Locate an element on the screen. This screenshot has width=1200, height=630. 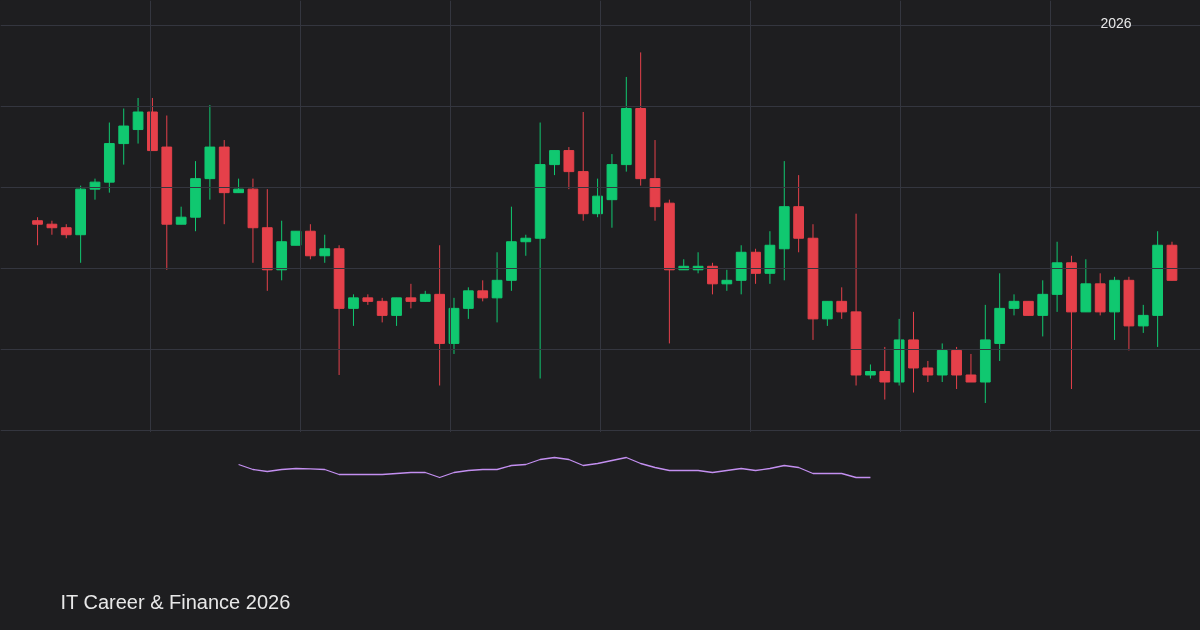
text: 2026 is located at coordinates (1116, 22).